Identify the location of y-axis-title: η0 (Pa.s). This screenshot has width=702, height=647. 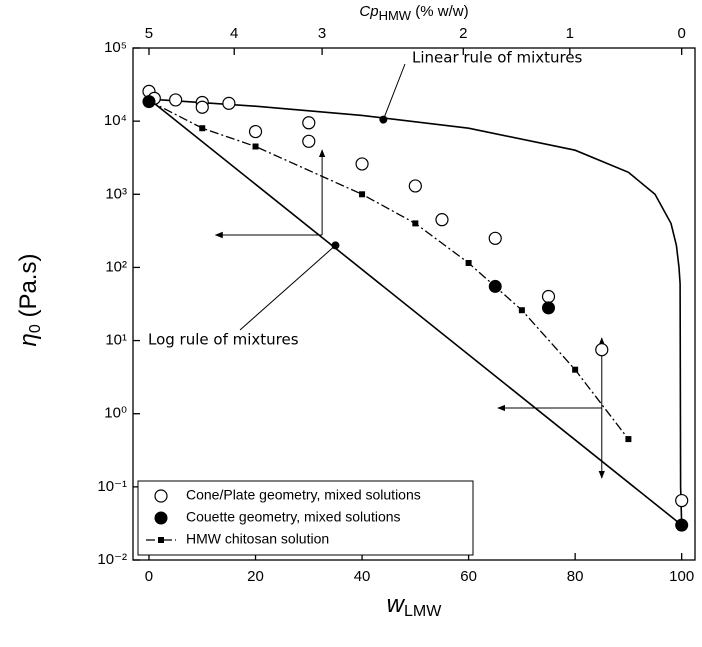
(29, 300).